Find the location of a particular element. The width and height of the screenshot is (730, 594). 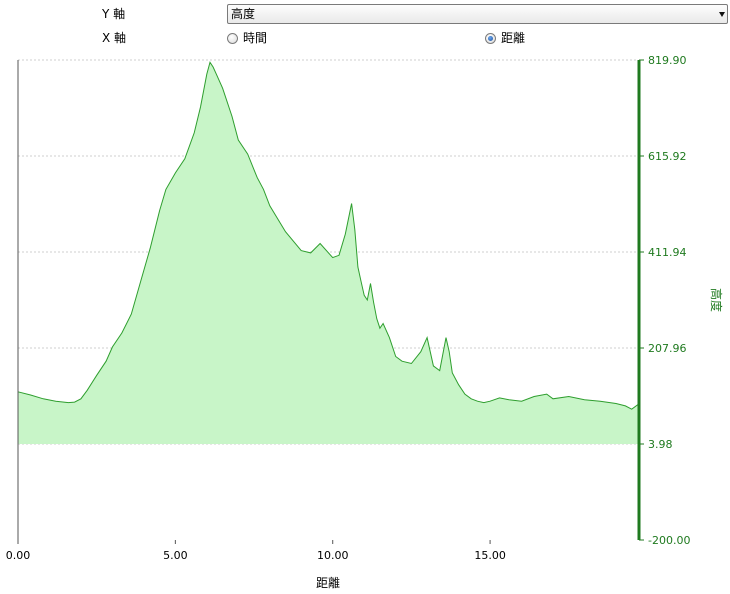

x-axis-title: 距離 is located at coordinates (328, 583).